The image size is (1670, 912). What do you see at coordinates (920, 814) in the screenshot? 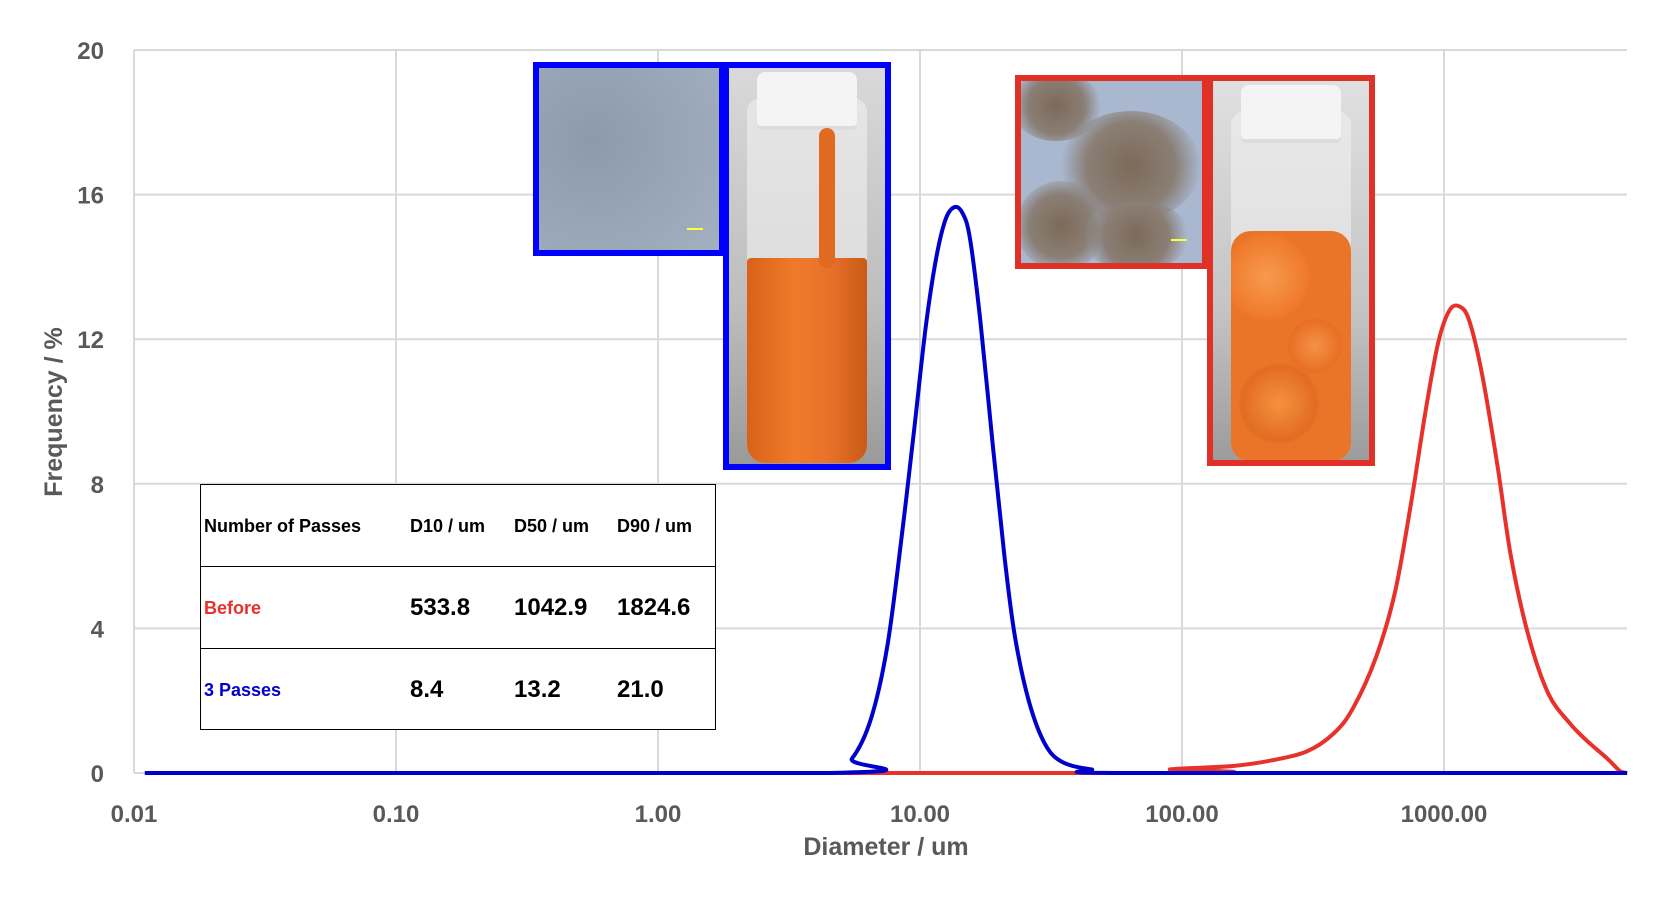
I see `x-tick-label: 10.00` at bounding box center [920, 814].